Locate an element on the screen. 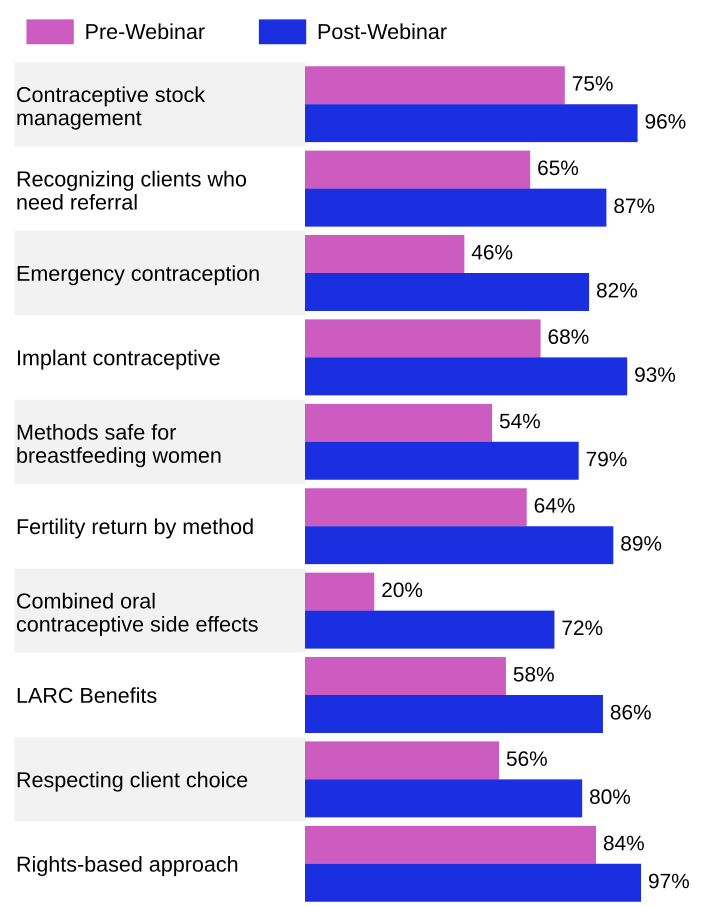  data-label: 20% is located at coordinates (402, 590).